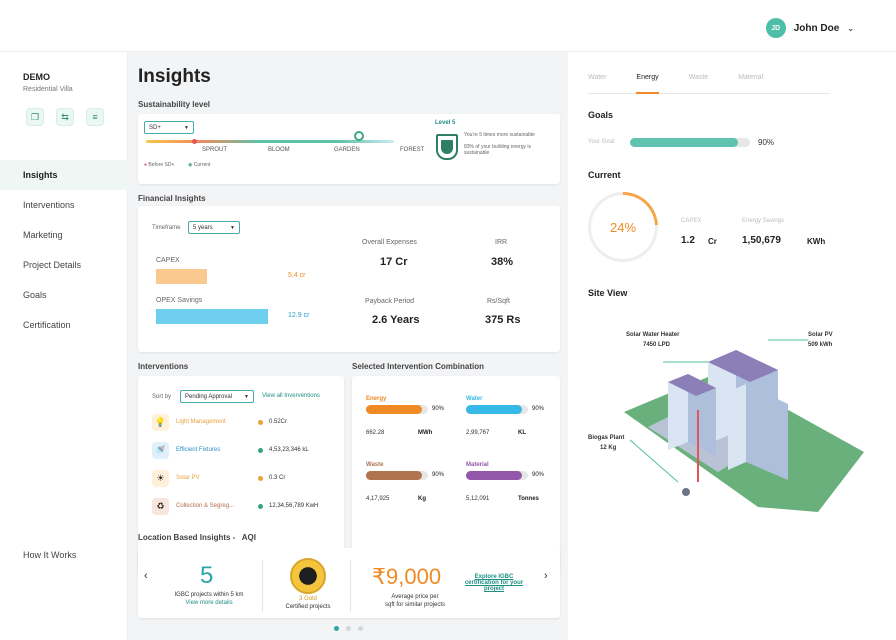  What do you see at coordinates (172, 198) in the screenshot?
I see `financial-heading: Financial Insights` at bounding box center [172, 198].